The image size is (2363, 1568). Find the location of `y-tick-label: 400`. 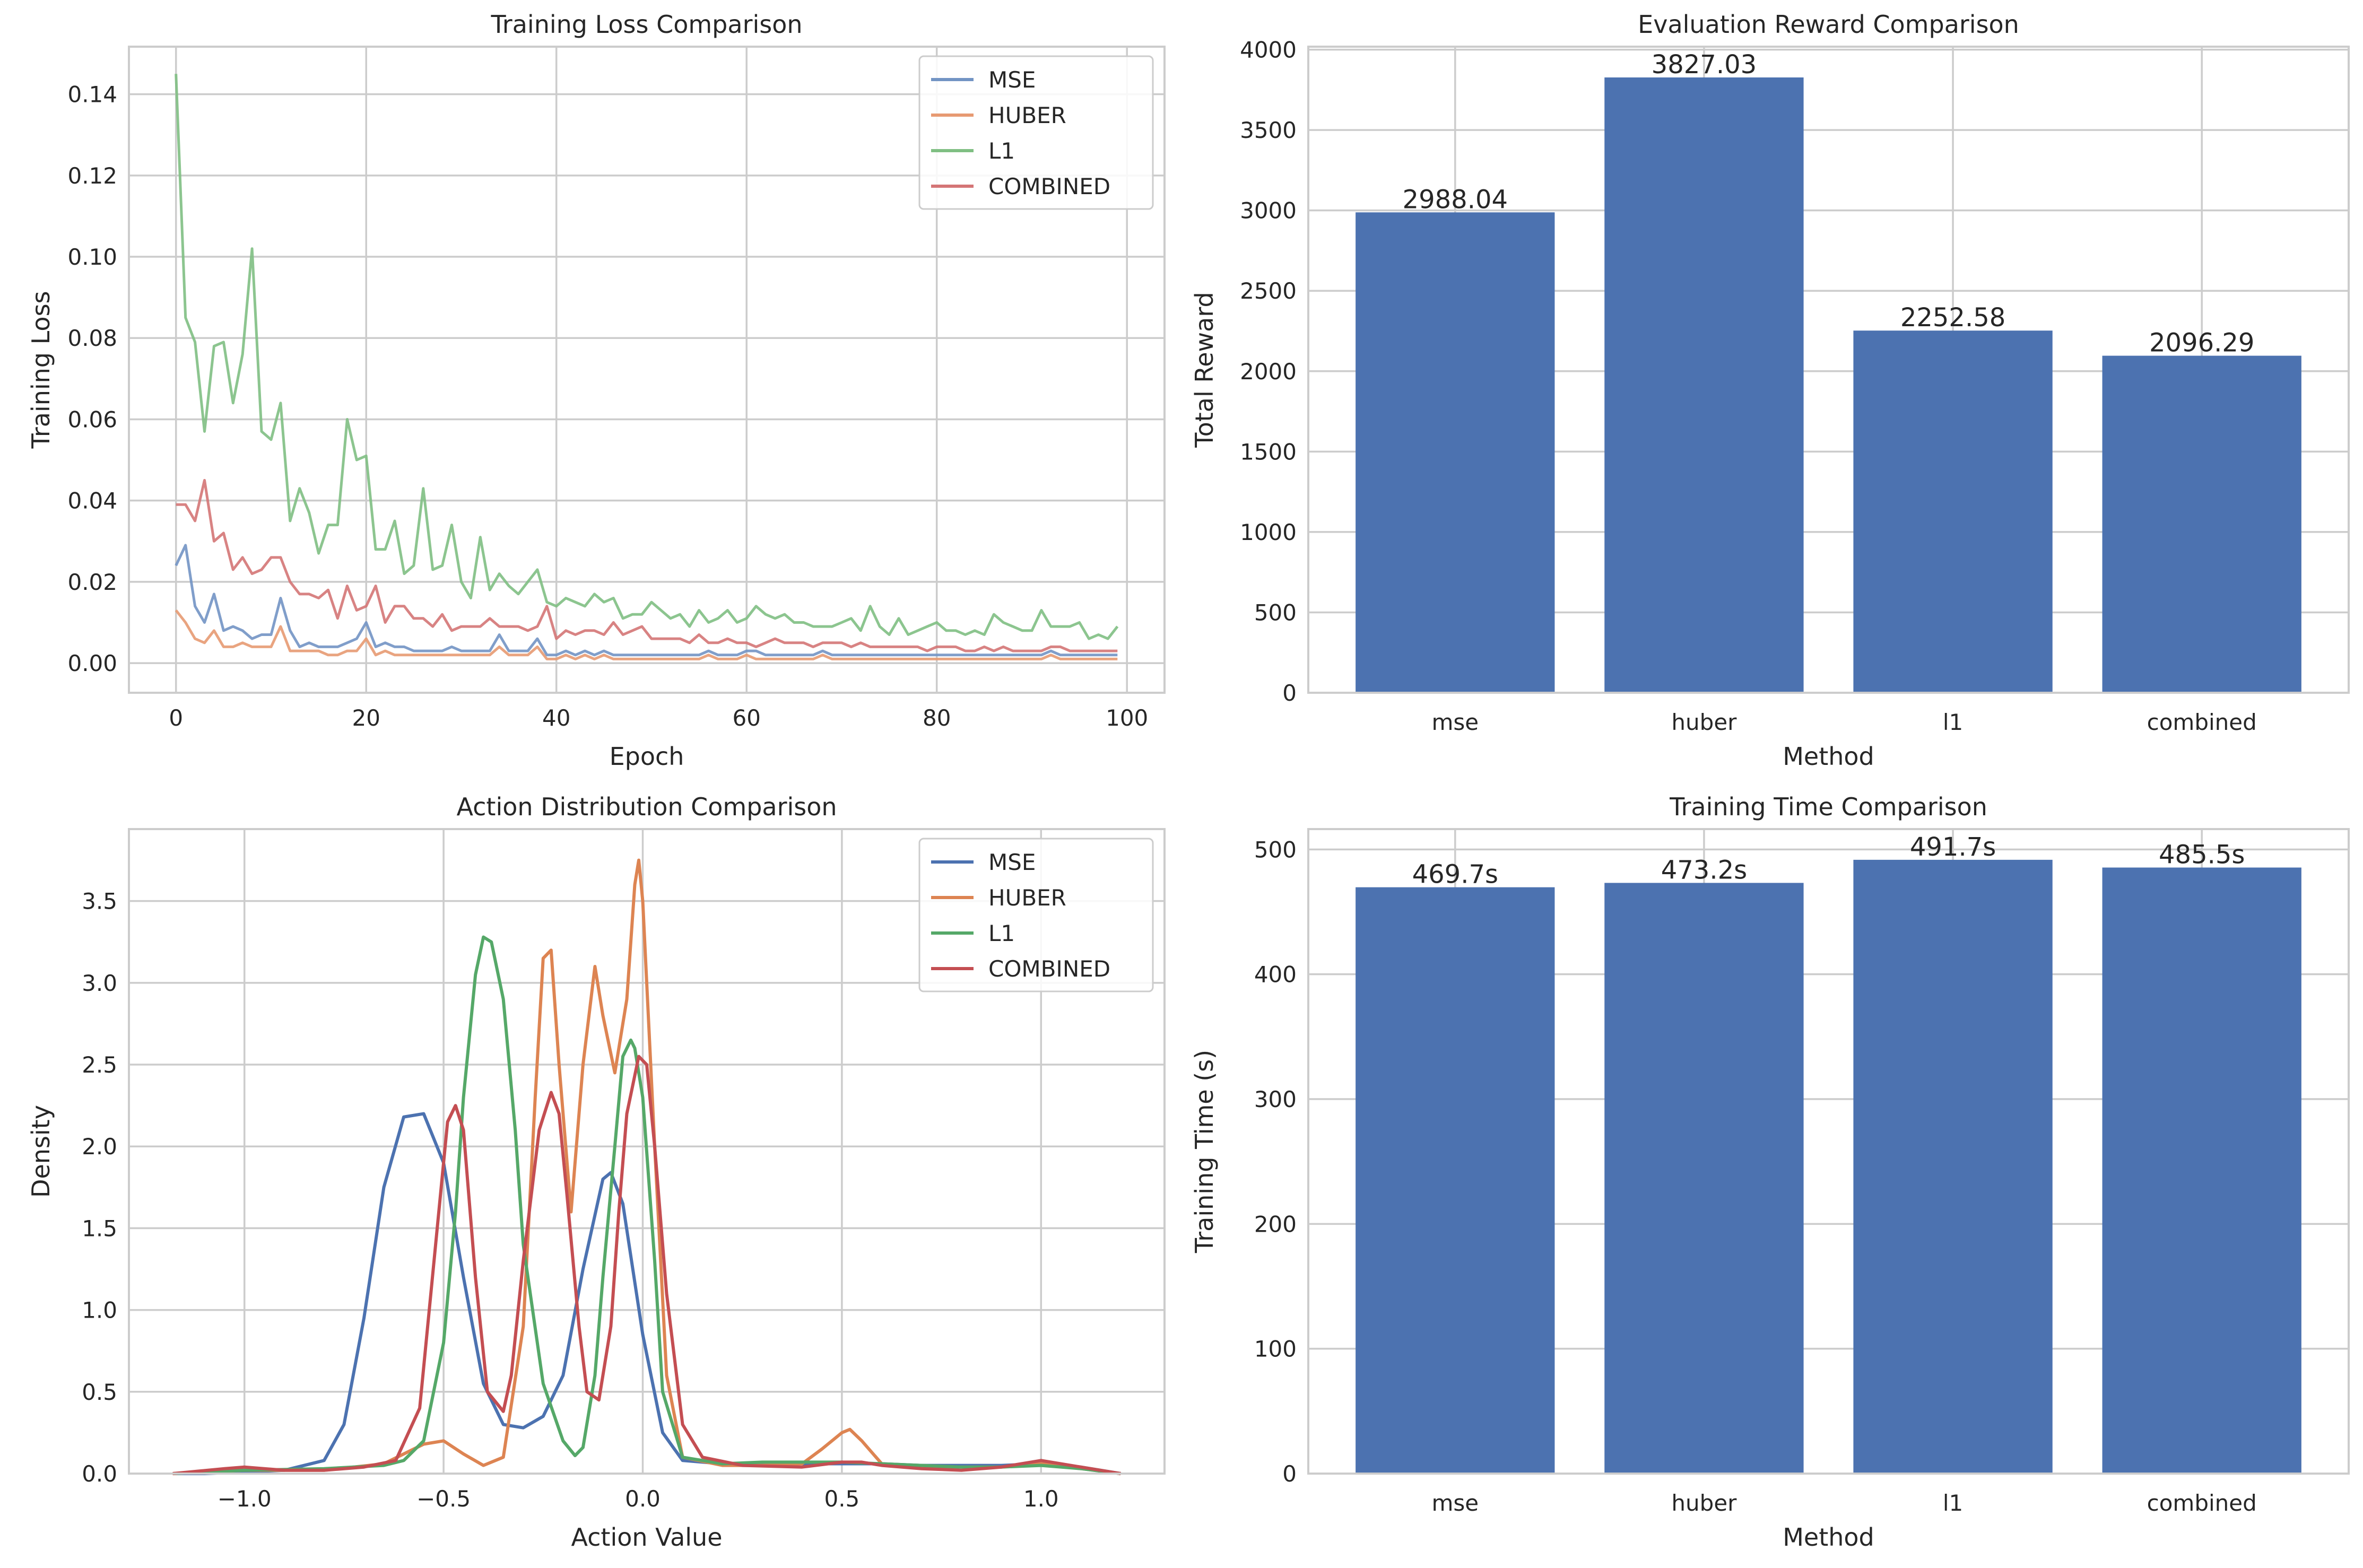

y-tick-label: 400 is located at coordinates (1276, 975).